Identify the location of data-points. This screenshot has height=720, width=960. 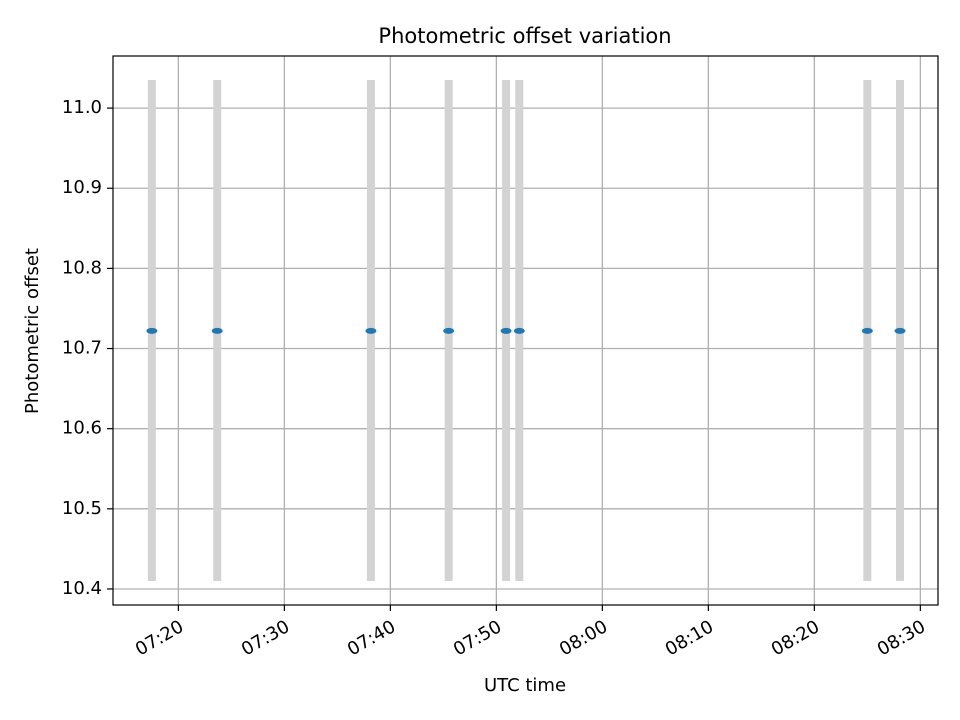
(526, 330).